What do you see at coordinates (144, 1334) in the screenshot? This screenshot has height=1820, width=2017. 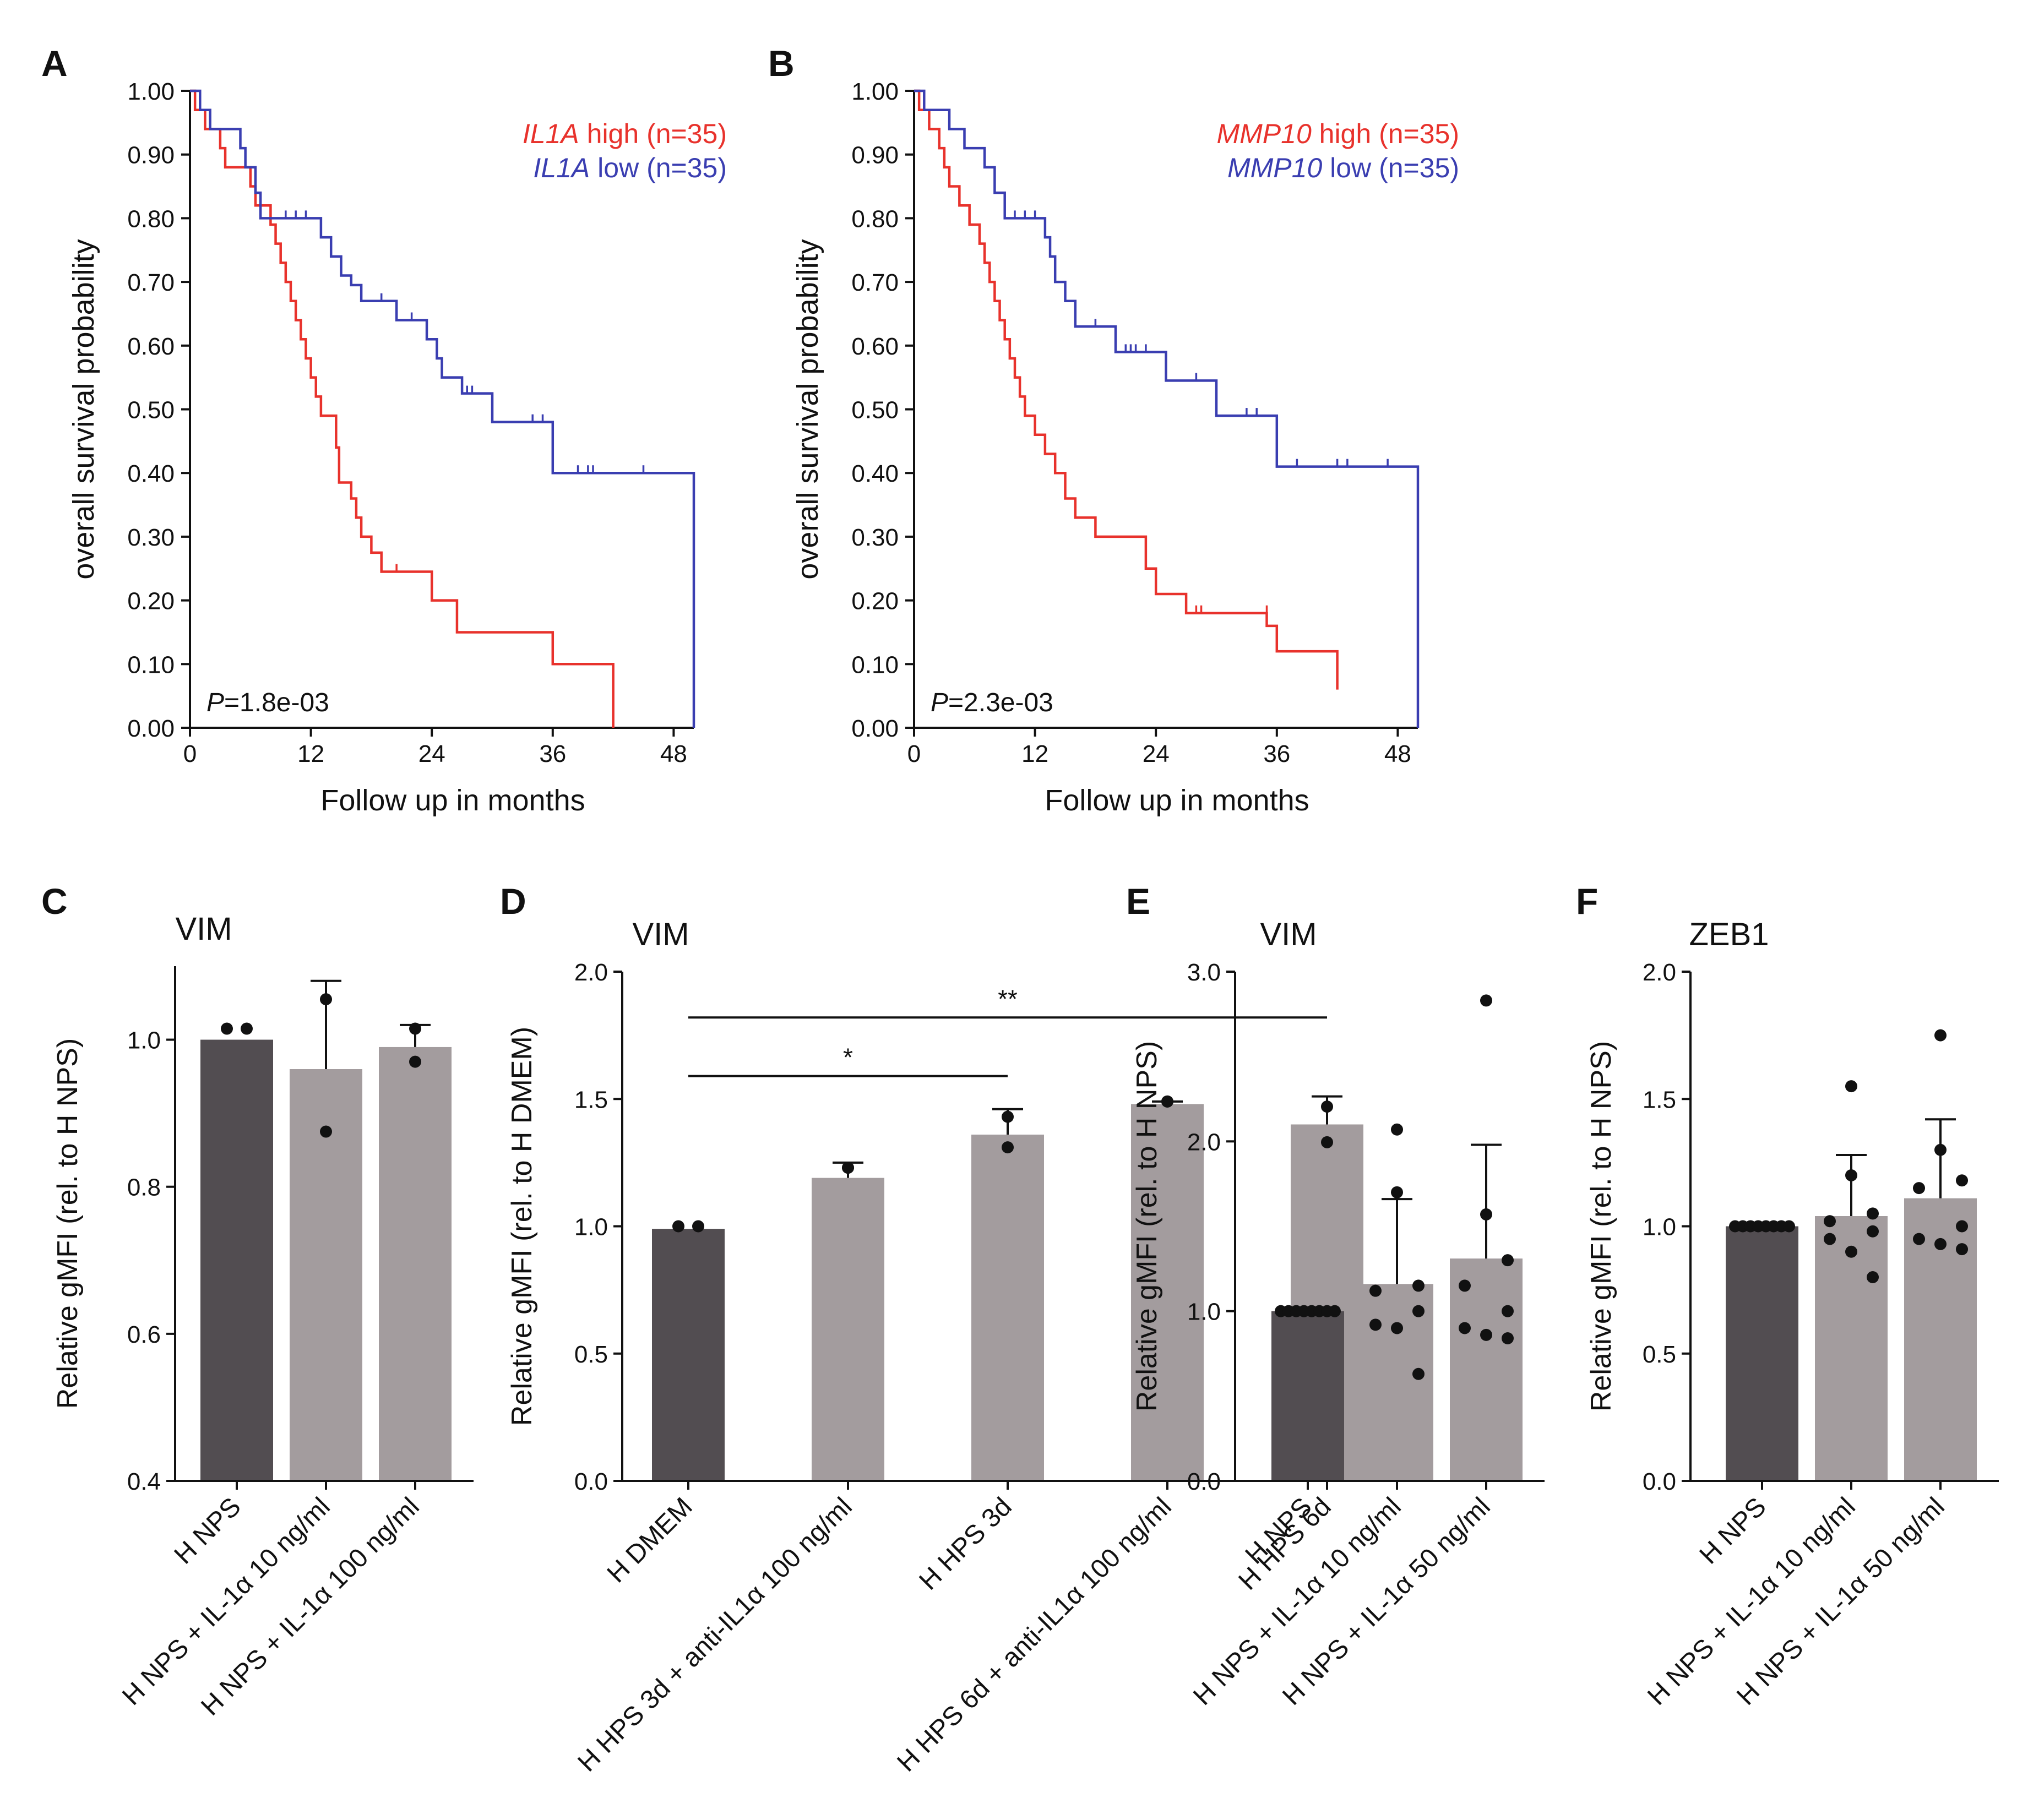 I see `y-tick-label: 0.6` at bounding box center [144, 1334].